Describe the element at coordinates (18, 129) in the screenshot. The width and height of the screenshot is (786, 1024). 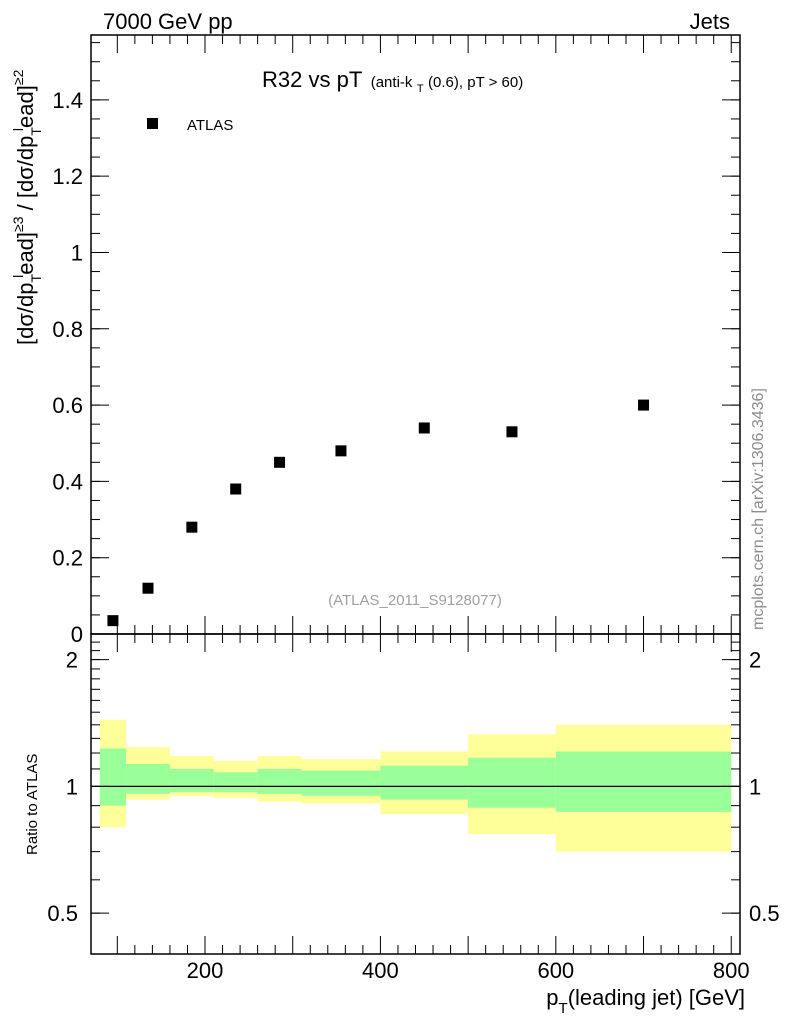
I see `ylabel-sup-3: l` at that location.